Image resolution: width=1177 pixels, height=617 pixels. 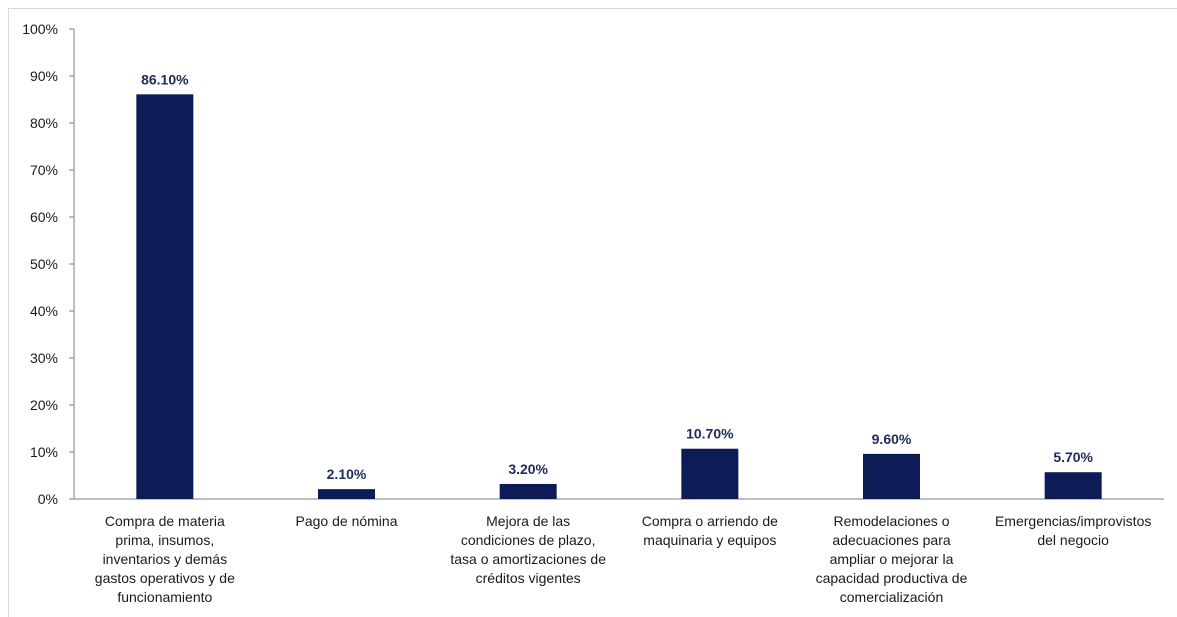 What do you see at coordinates (892, 521) in the screenshot?
I see `category-label-line: Remodelaciones o` at bounding box center [892, 521].